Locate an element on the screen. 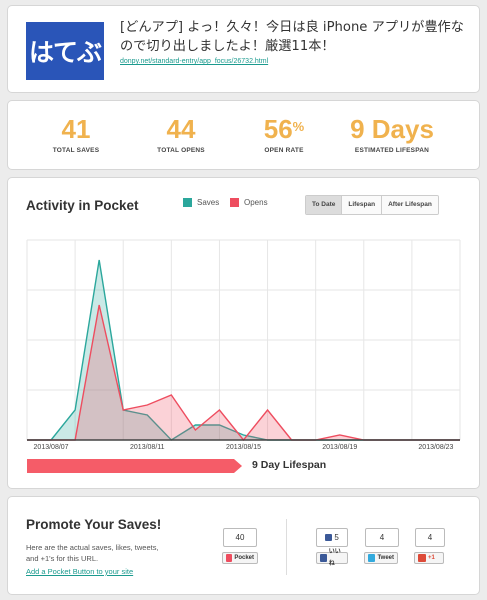 This screenshot has height=600, width=487. x-tick-label: 2013/08/15 is located at coordinates (243, 447).